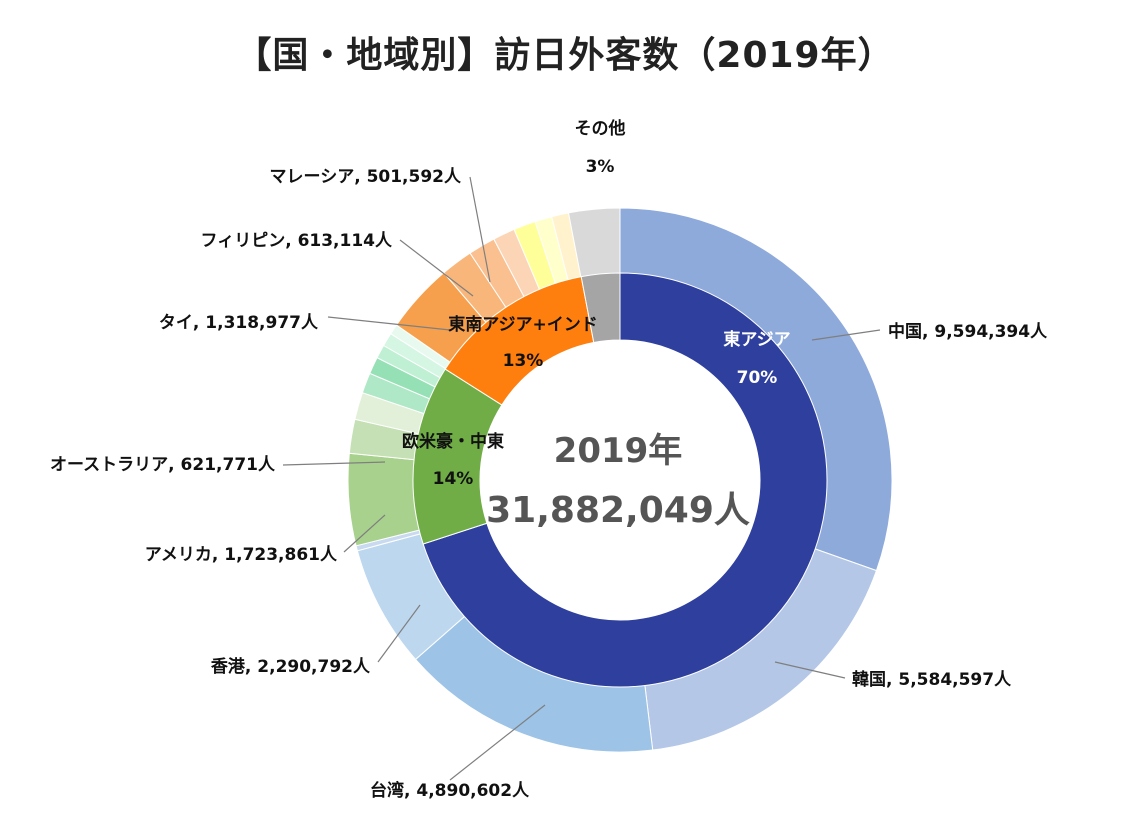 This screenshot has height=832, width=1130. I want to click on inner-label-percent-0: 70%, so click(757, 378).